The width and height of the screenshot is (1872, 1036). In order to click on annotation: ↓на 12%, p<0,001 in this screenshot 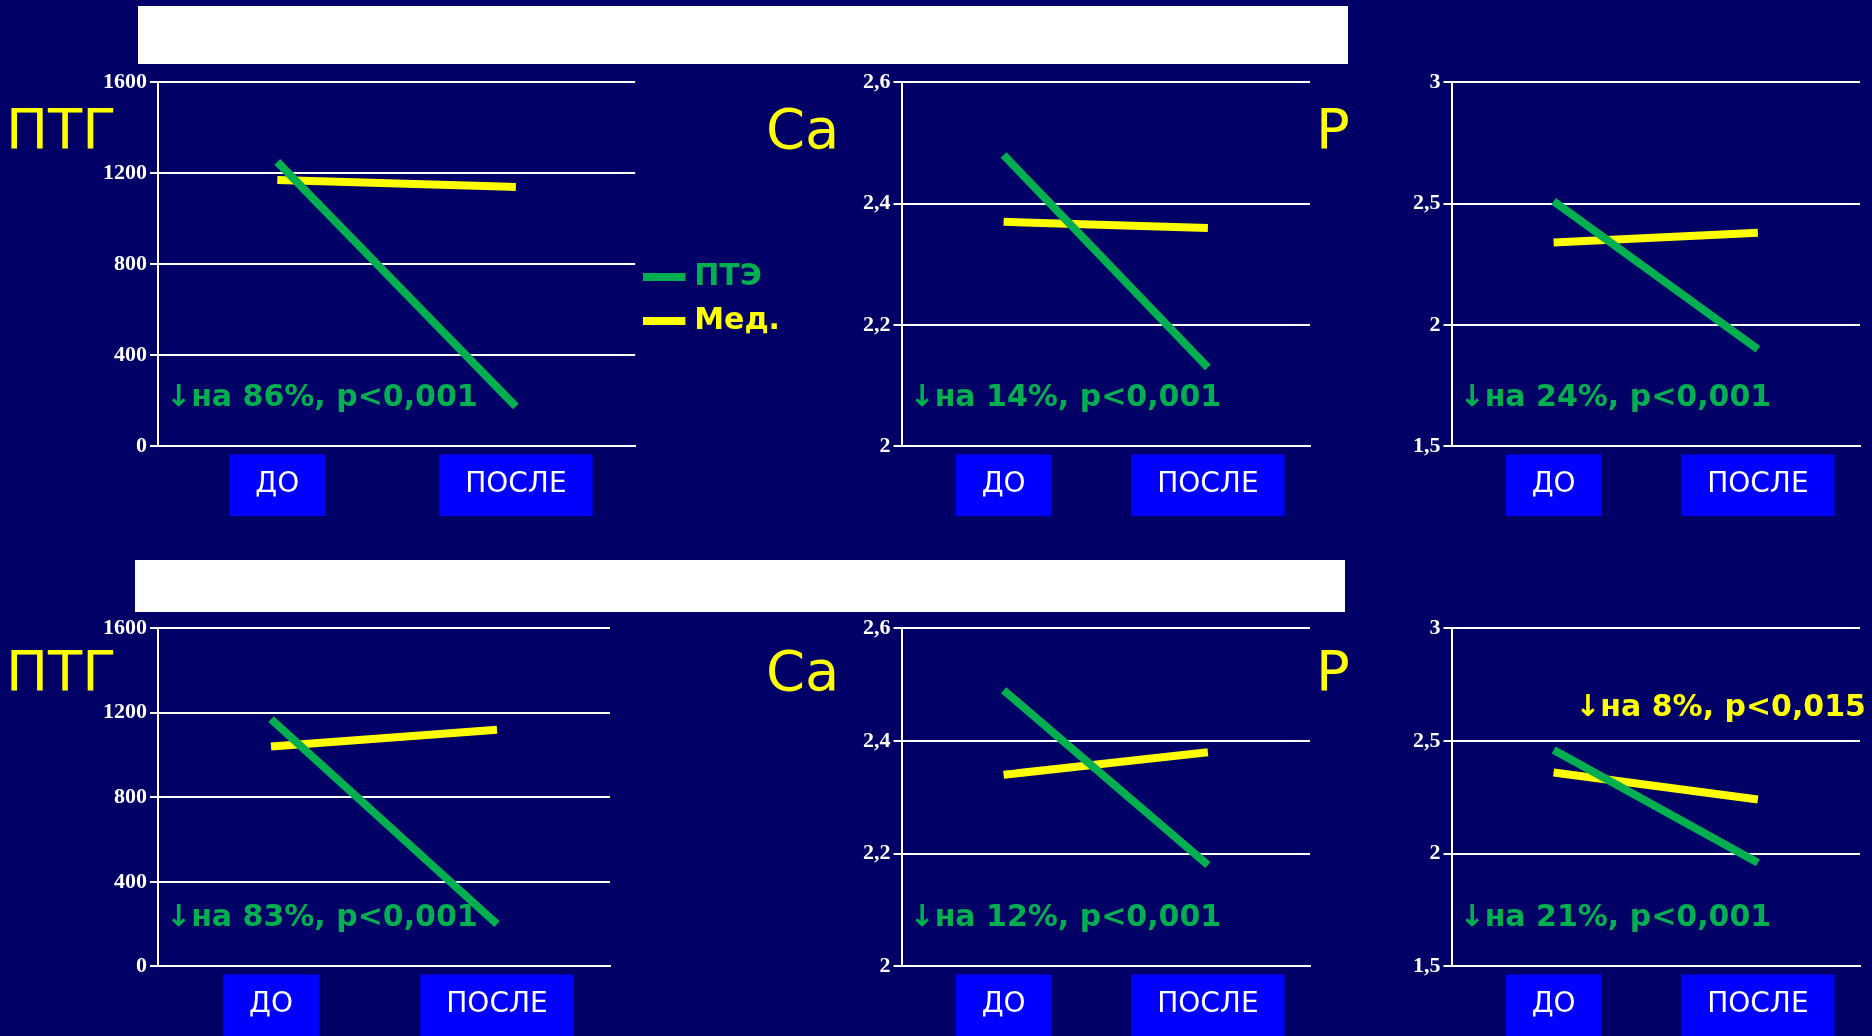, I will do `click(1065, 916)`.